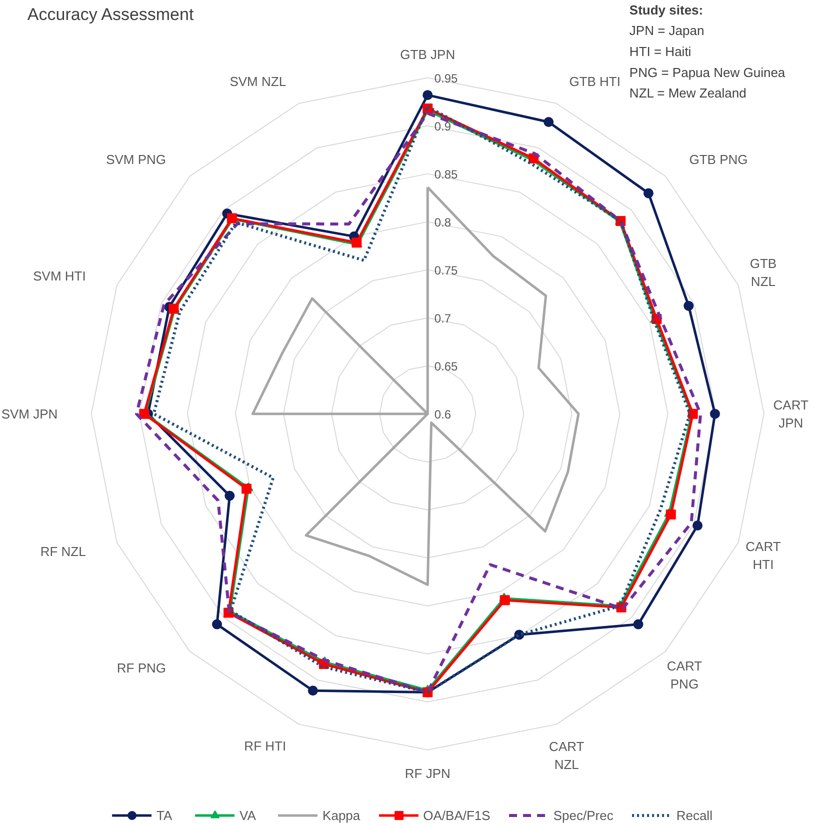  I want to click on spoke-label: SVM PNG, so click(136, 160).